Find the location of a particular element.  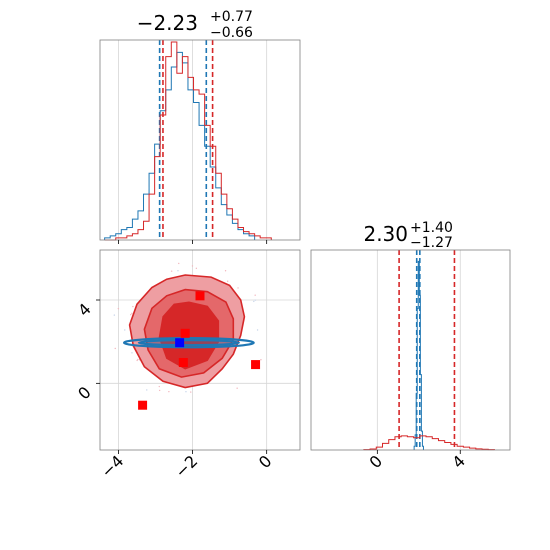

joint-ytick-label-0: 0 is located at coordinates (84, 393).